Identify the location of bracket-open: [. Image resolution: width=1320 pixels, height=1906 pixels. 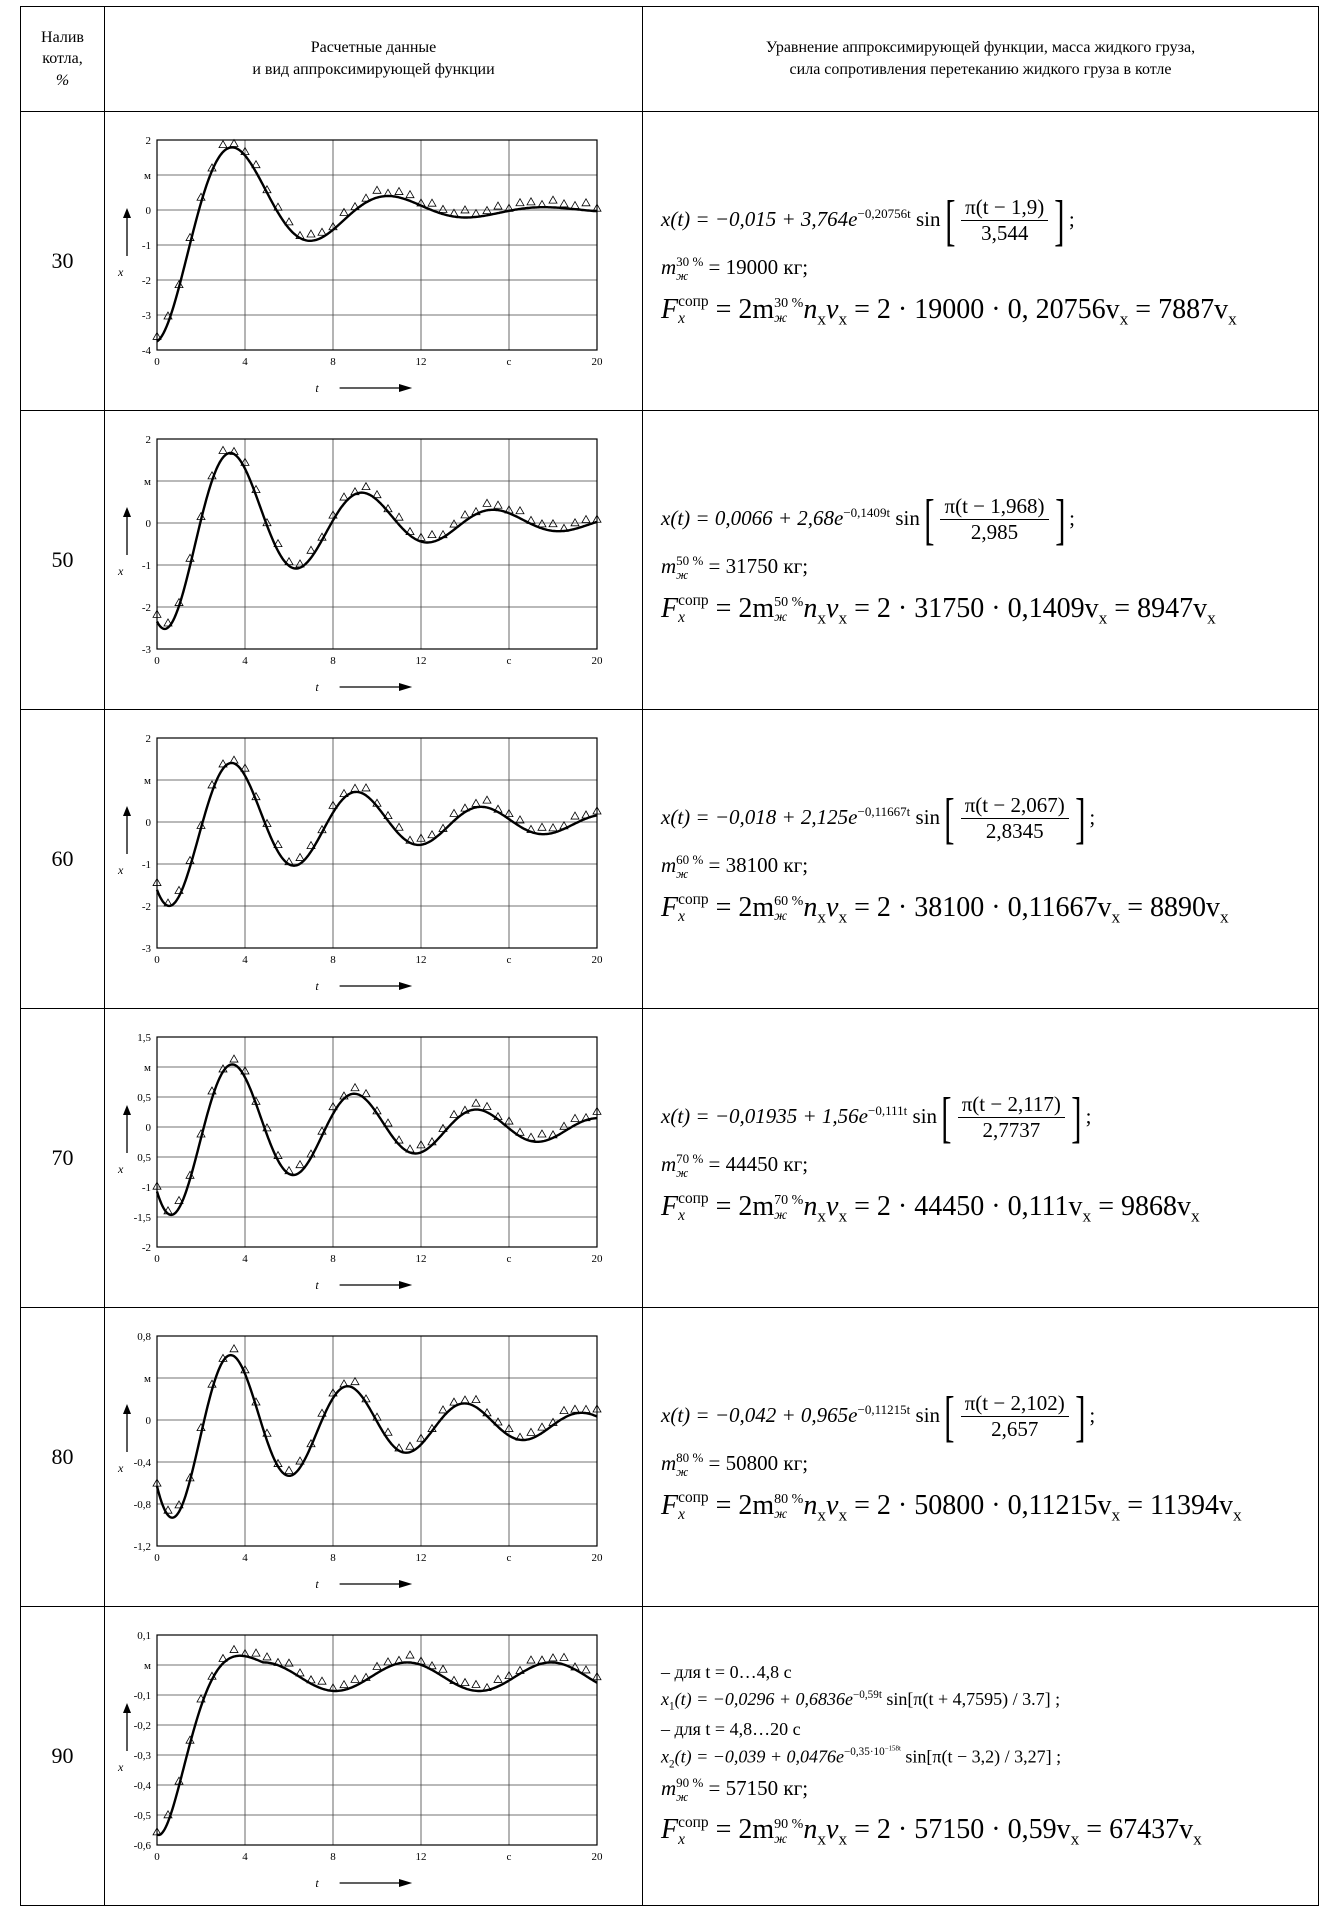
(949, 1416).